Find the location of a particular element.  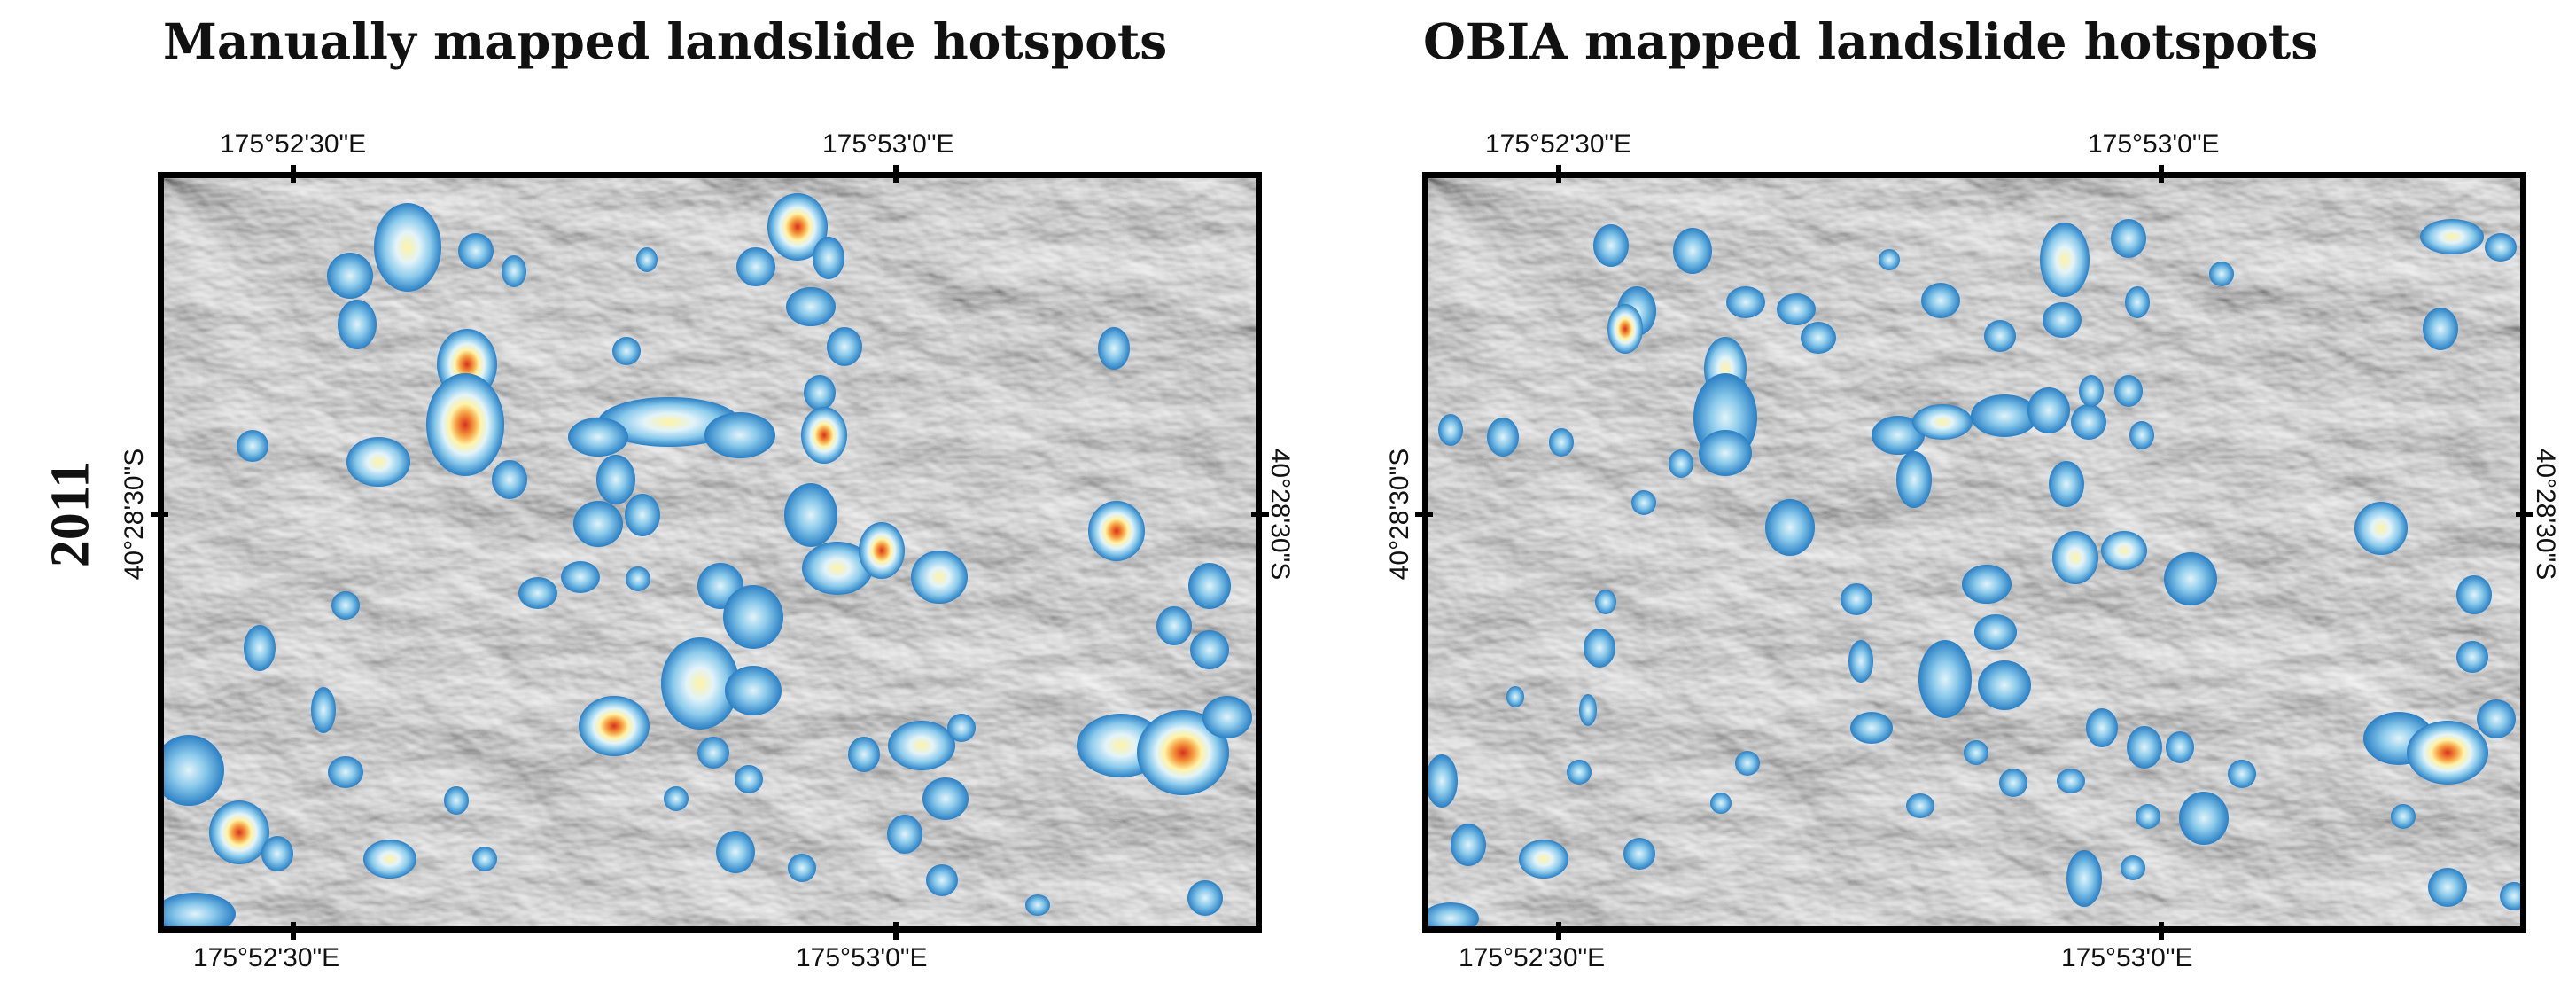

lon-bottom-label-2: 175°53'0"E is located at coordinates (862, 957).